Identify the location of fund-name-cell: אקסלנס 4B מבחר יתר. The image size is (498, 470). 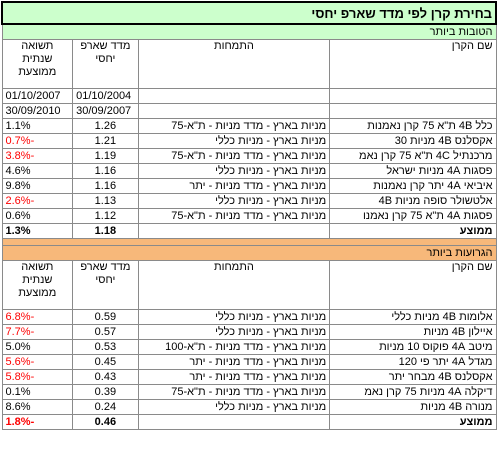
(413, 377).